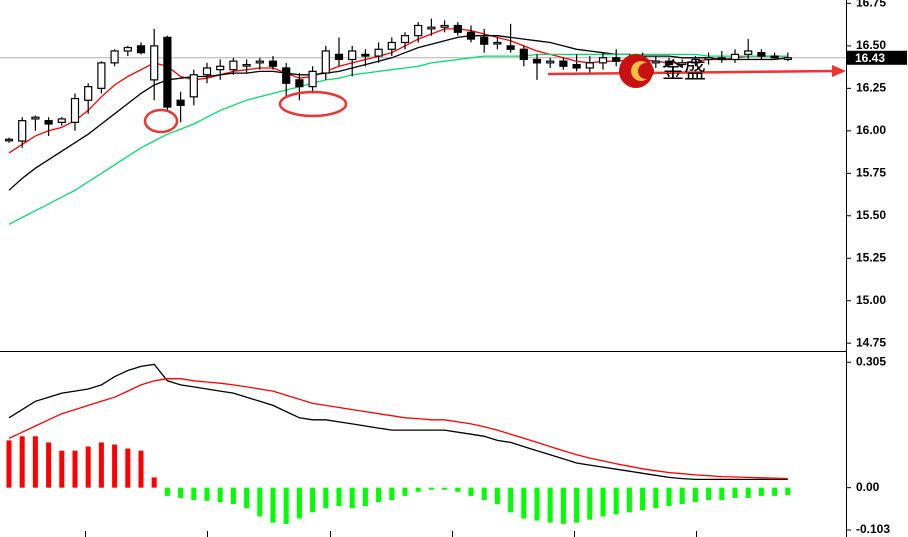 The image size is (908, 537). What do you see at coordinates (870, 58) in the screenshot?
I see `last-price-label: 16.43` at bounding box center [870, 58].